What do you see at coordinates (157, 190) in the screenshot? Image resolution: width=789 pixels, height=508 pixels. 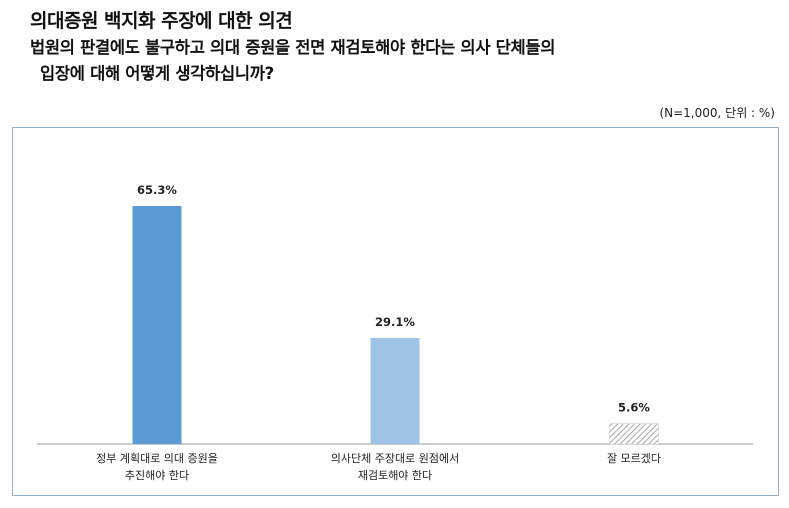 I see `value-label-1: 65.3%` at bounding box center [157, 190].